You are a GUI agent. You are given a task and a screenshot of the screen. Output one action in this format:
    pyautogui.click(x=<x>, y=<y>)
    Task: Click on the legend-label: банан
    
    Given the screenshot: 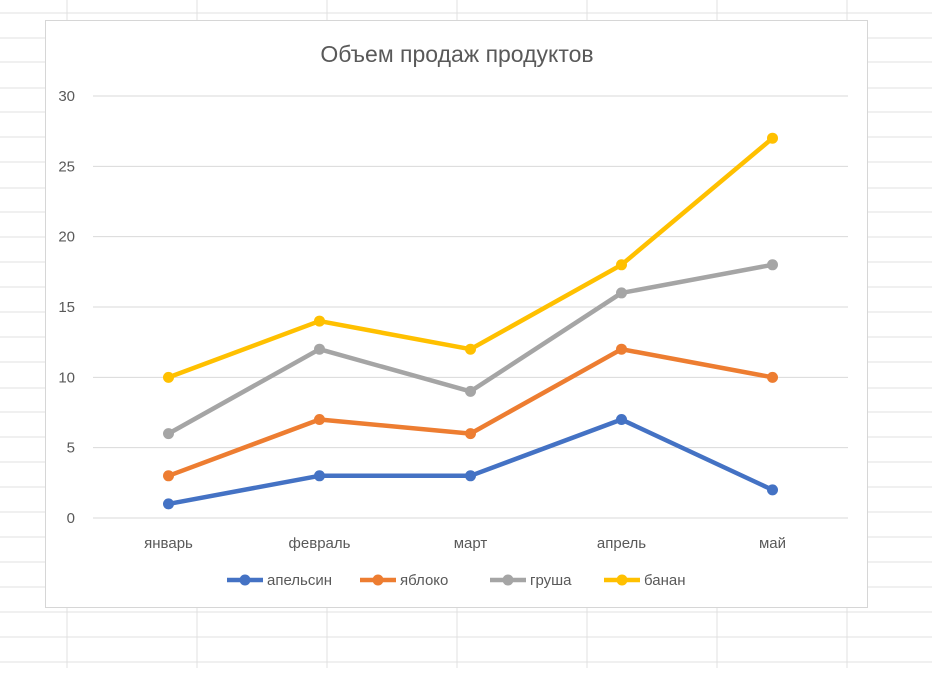 What is the action you would take?
    pyautogui.click(x=665, y=580)
    